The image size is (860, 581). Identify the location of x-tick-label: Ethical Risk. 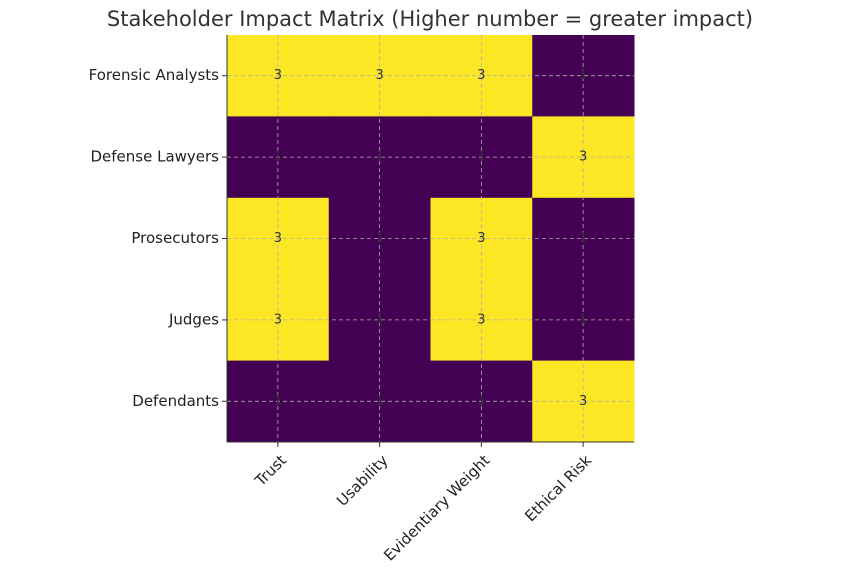
(558, 488).